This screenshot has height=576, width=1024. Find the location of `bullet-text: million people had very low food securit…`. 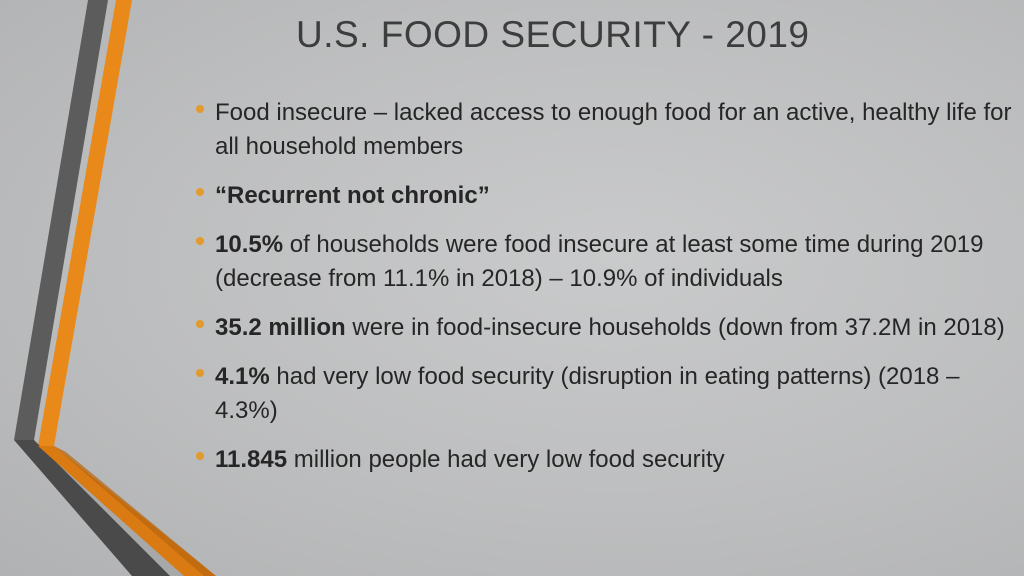

bullet-text: million people had very low food securit… is located at coordinates (506, 459).